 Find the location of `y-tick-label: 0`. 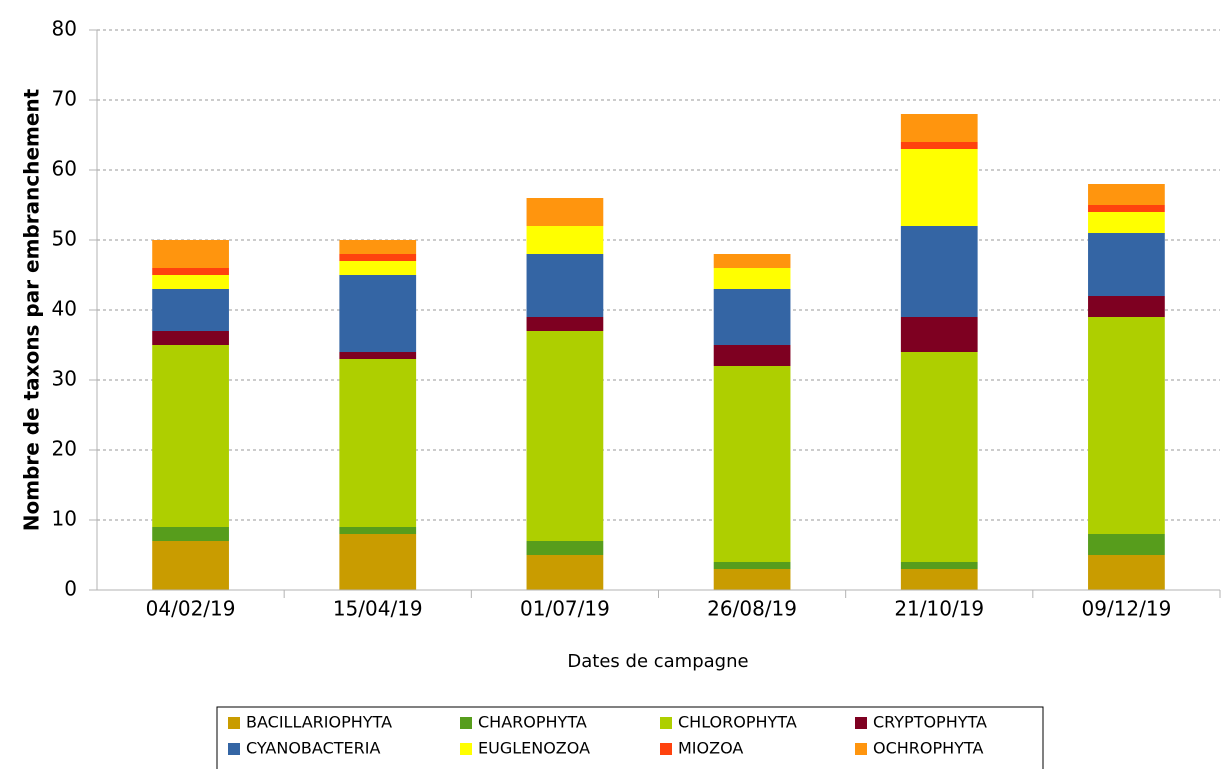

y-tick-label: 0 is located at coordinates (70, 589).